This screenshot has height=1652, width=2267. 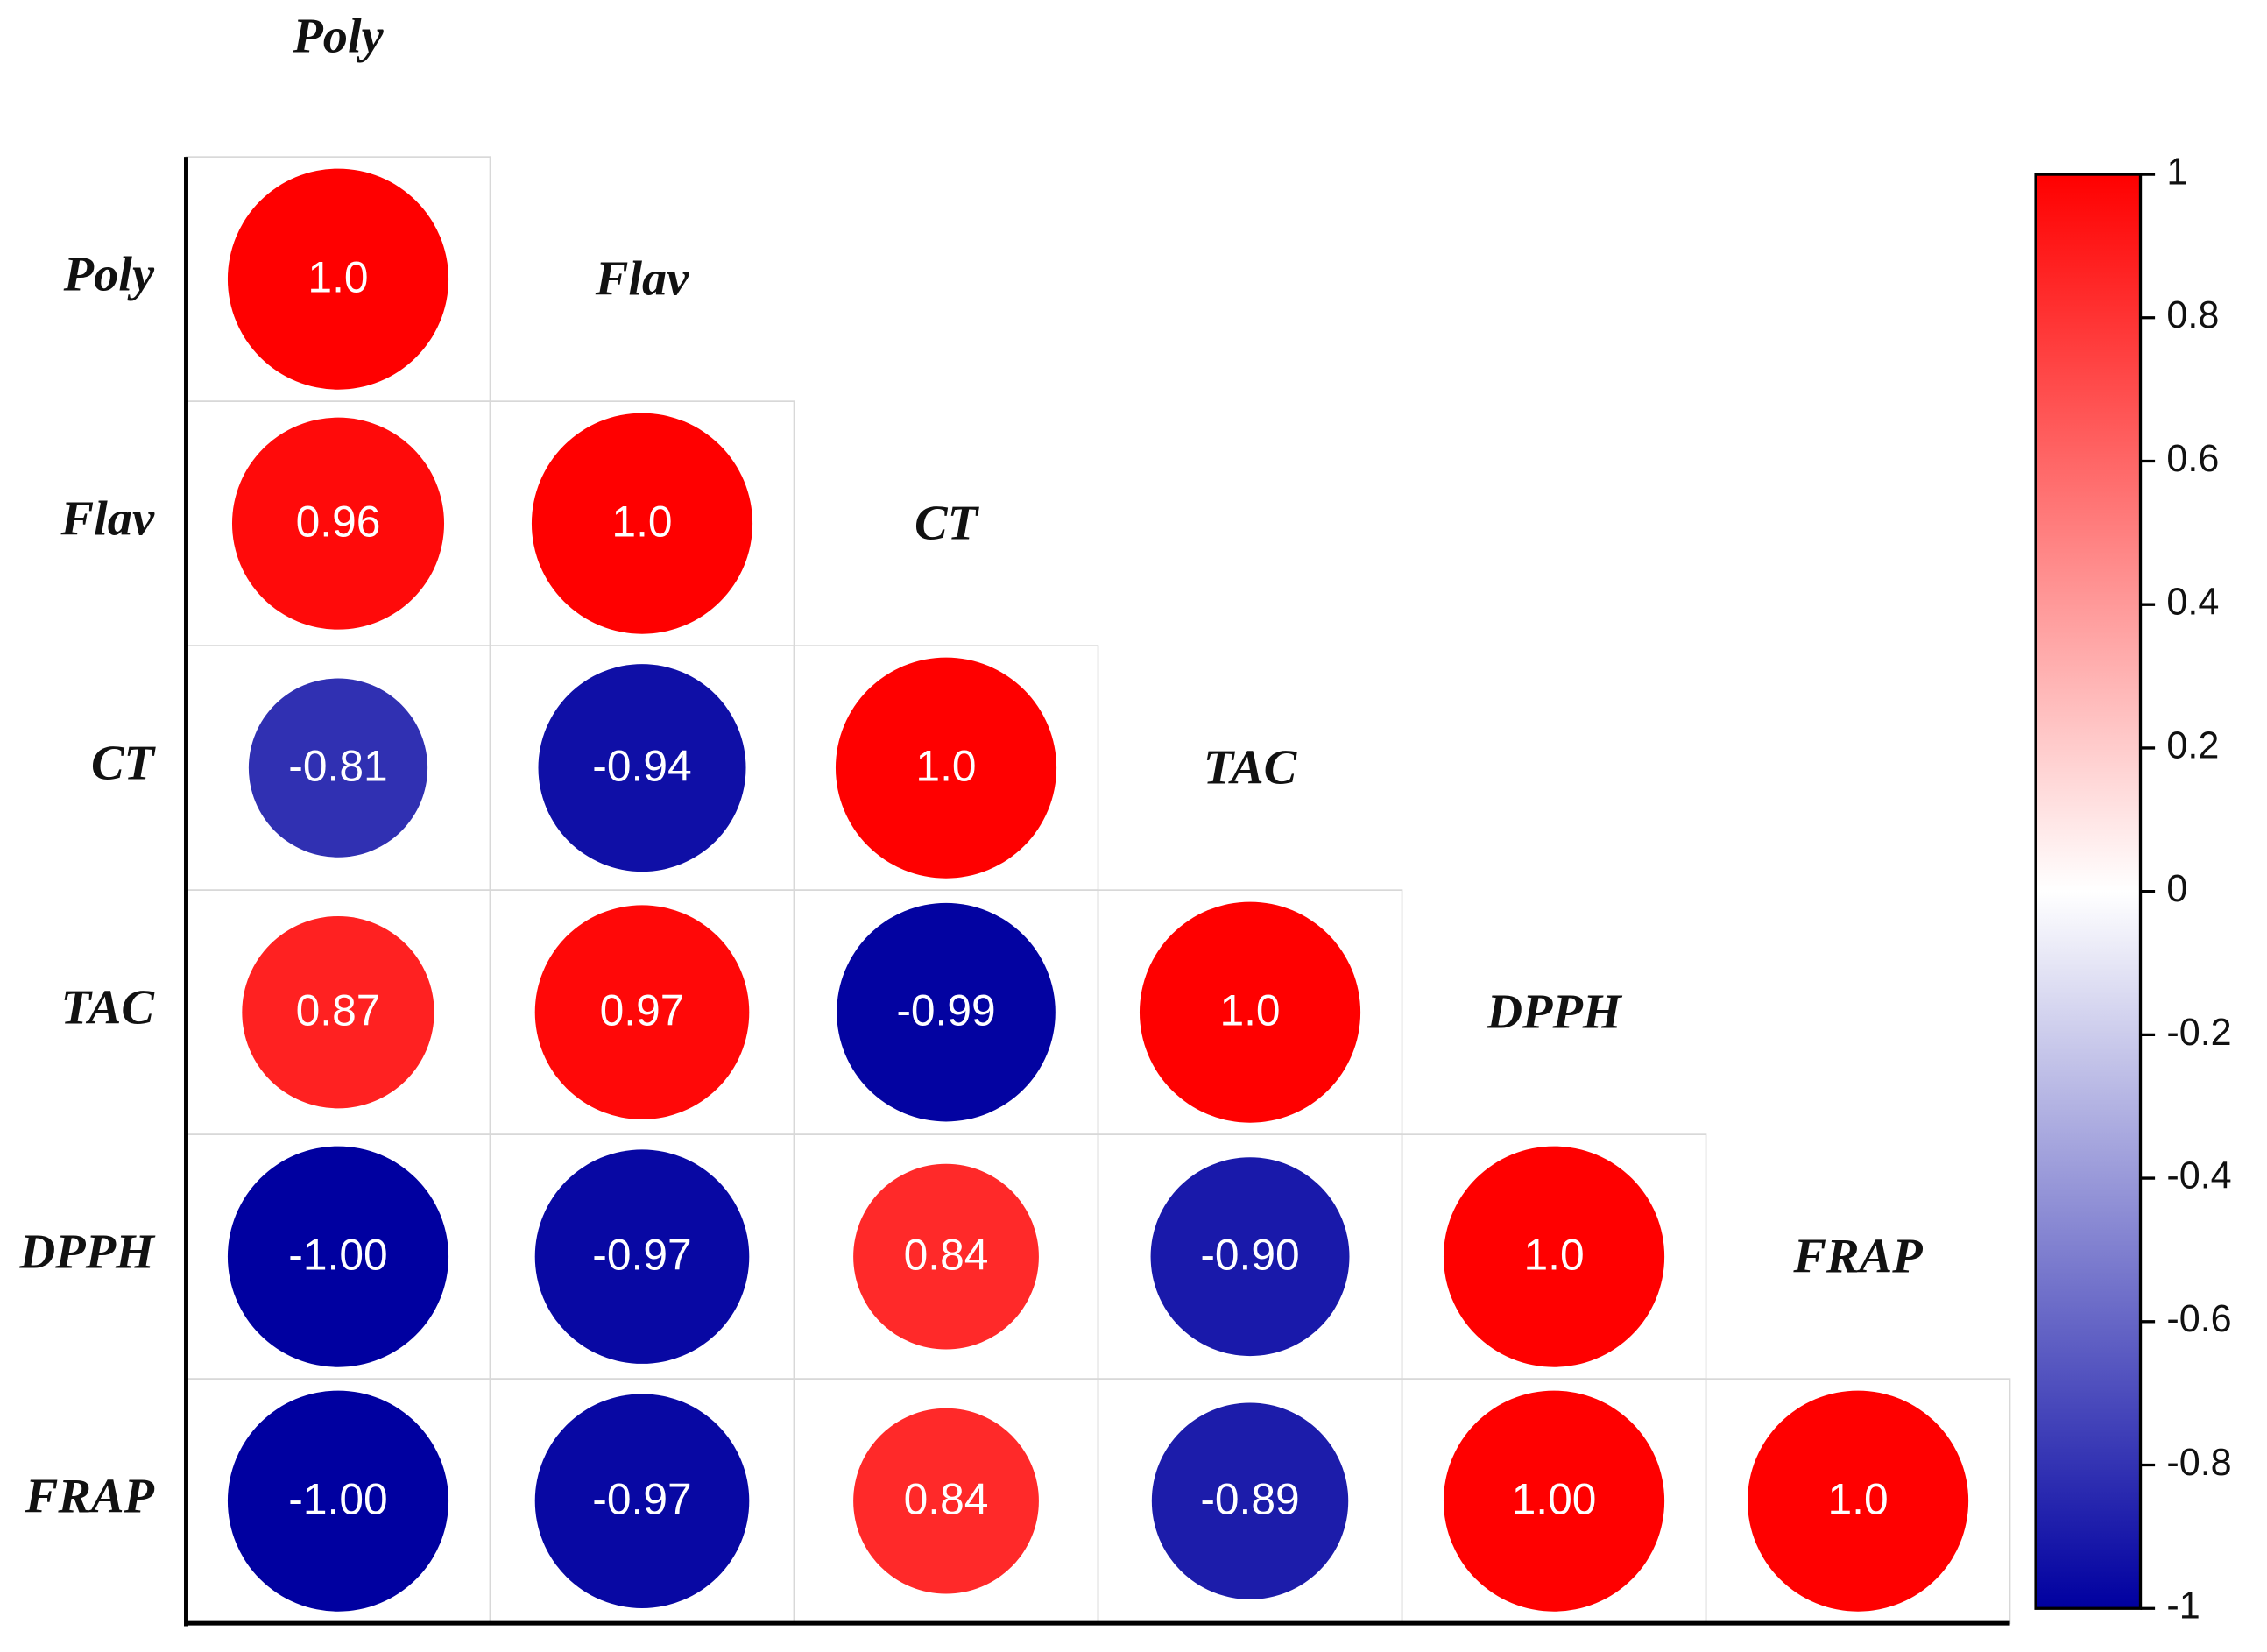 What do you see at coordinates (2176, 172) in the screenshot?
I see `colorbar-tick-label: 1` at bounding box center [2176, 172].